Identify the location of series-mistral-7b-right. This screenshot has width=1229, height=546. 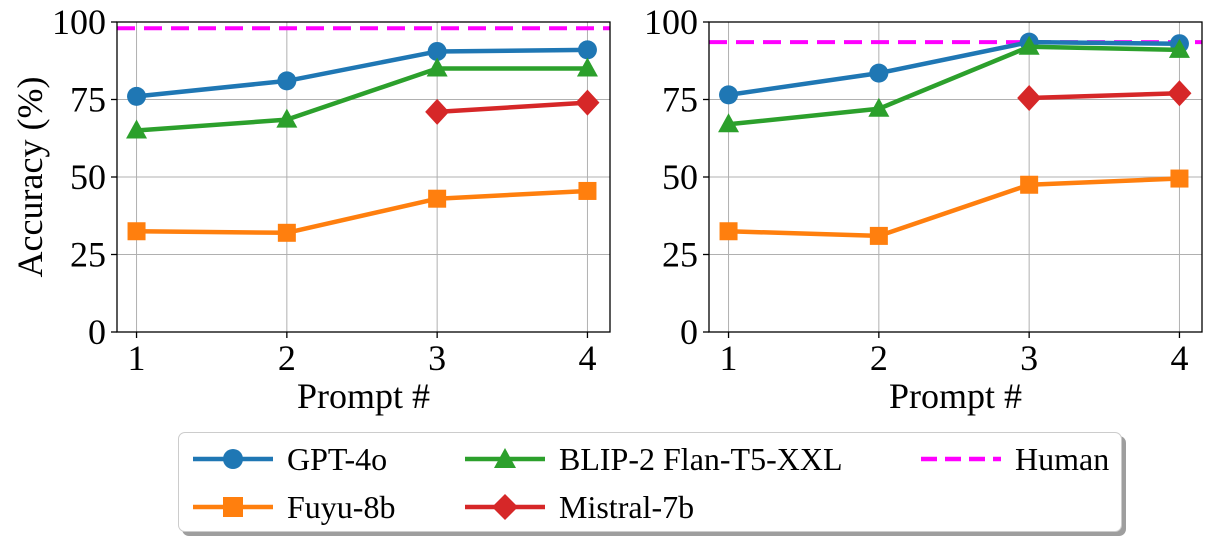
(1104, 95).